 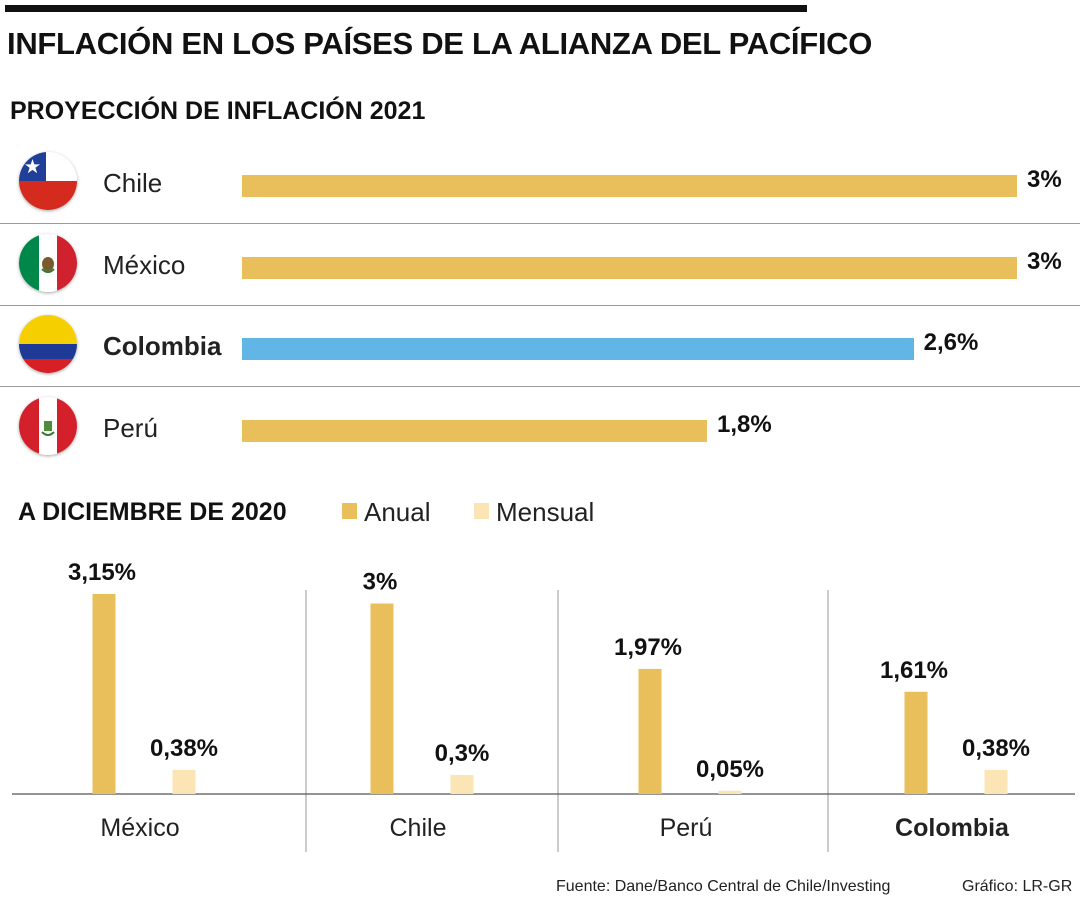 What do you see at coordinates (952, 828) in the screenshot?
I see `category-label: Colombia` at bounding box center [952, 828].